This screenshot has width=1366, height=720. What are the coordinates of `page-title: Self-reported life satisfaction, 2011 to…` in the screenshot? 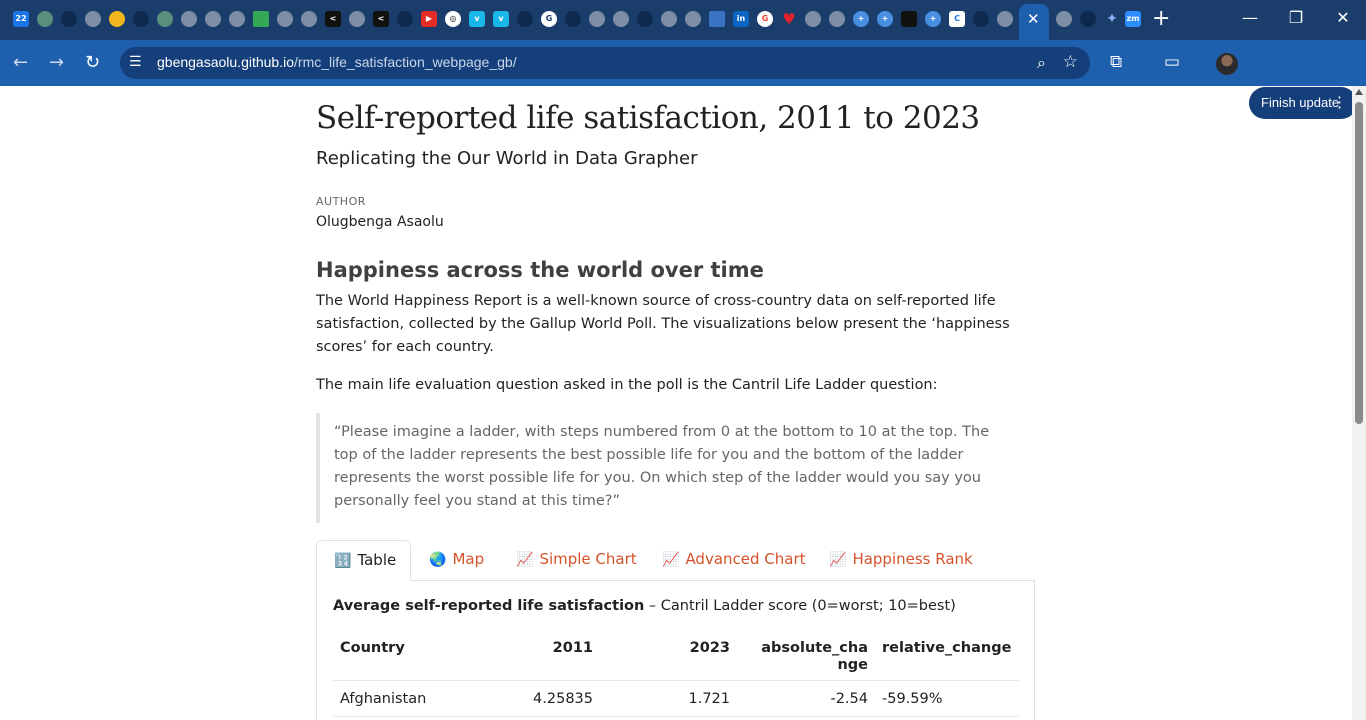 It's located at (648, 118).